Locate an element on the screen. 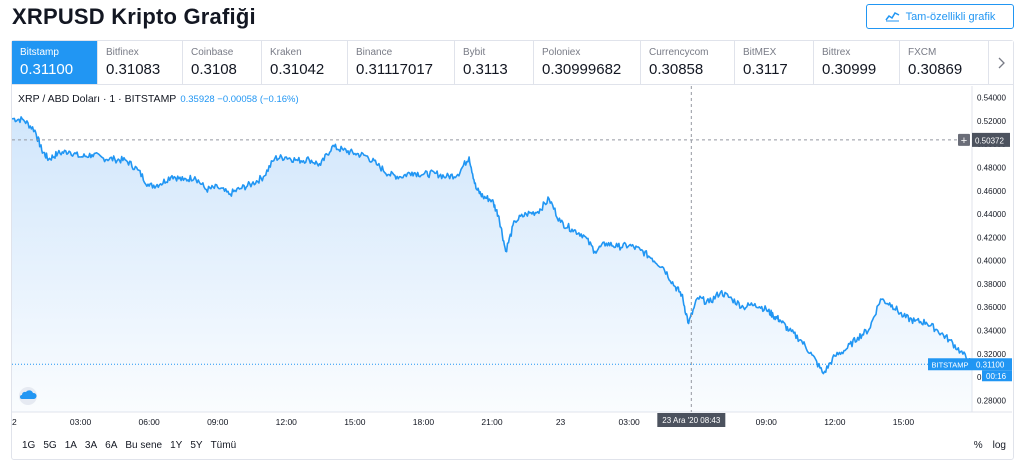 This screenshot has height=466, width=1024. tab-exchange-binance: Binance 0.31117017 is located at coordinates (401, 62).